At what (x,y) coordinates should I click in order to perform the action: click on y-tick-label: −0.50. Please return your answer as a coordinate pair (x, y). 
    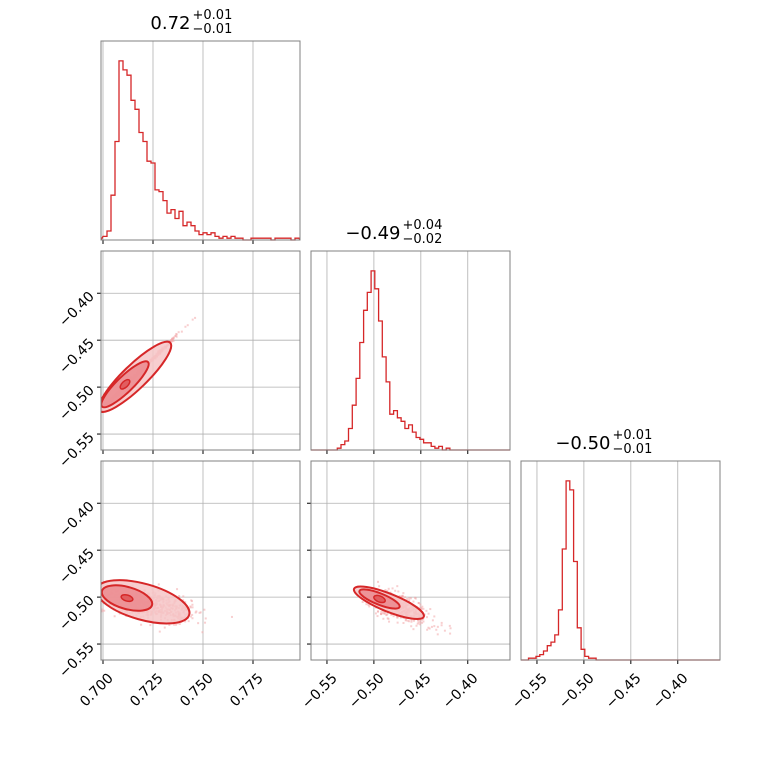
    Looking at the image, I should click on (77, 614).